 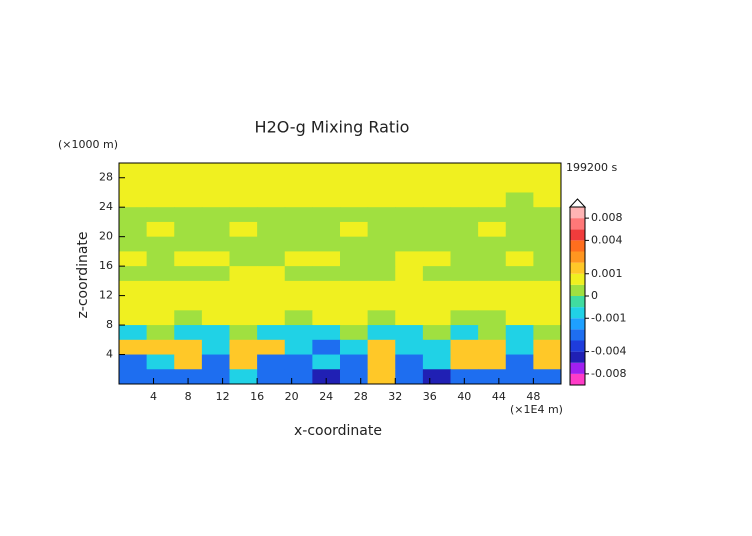 I want to click on colorbar-tick-label: 0.004, so click(x=607, y=239).